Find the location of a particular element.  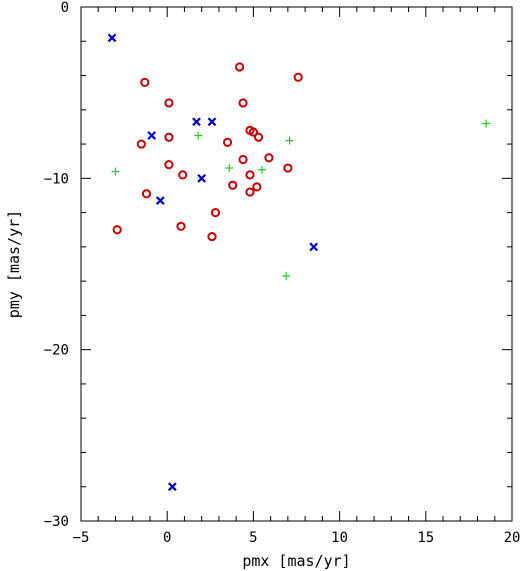

y-tick-label: −10 is located at coordinates (56, 179).